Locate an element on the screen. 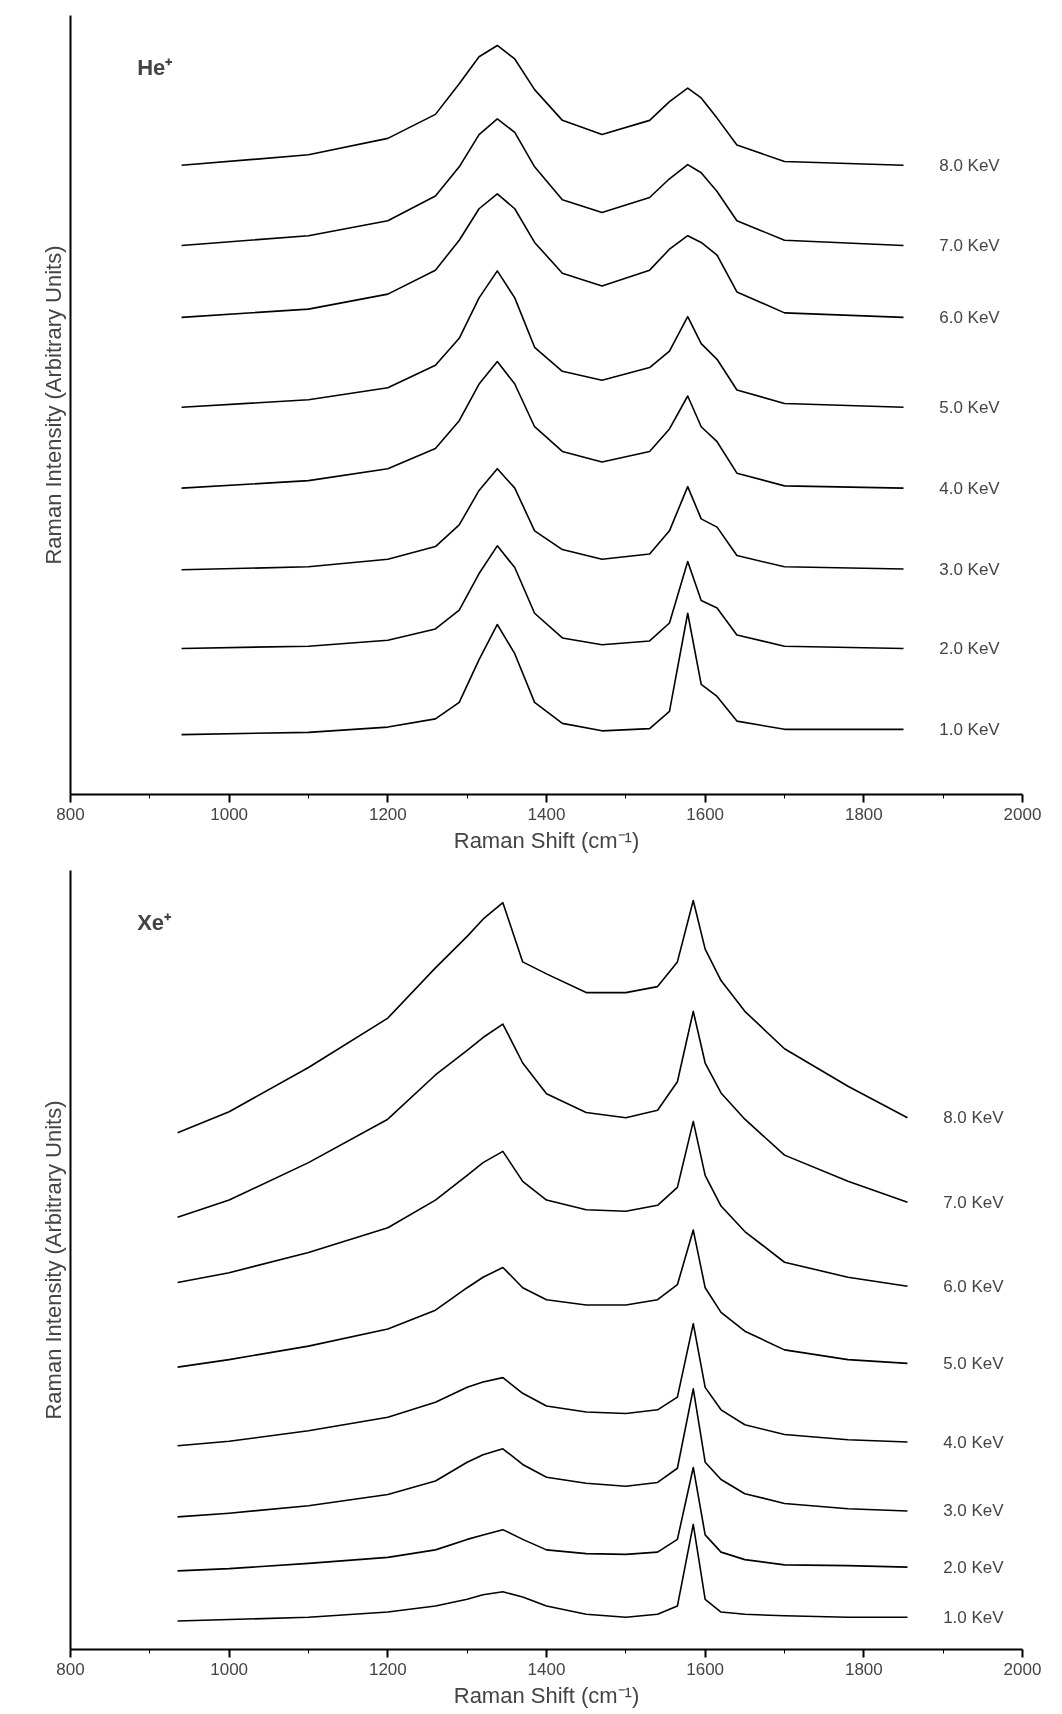 Image resolution: width=1062 pixels, height=1714 pixels. annotation: Xe⁺ is located at coordinates (155, 923).